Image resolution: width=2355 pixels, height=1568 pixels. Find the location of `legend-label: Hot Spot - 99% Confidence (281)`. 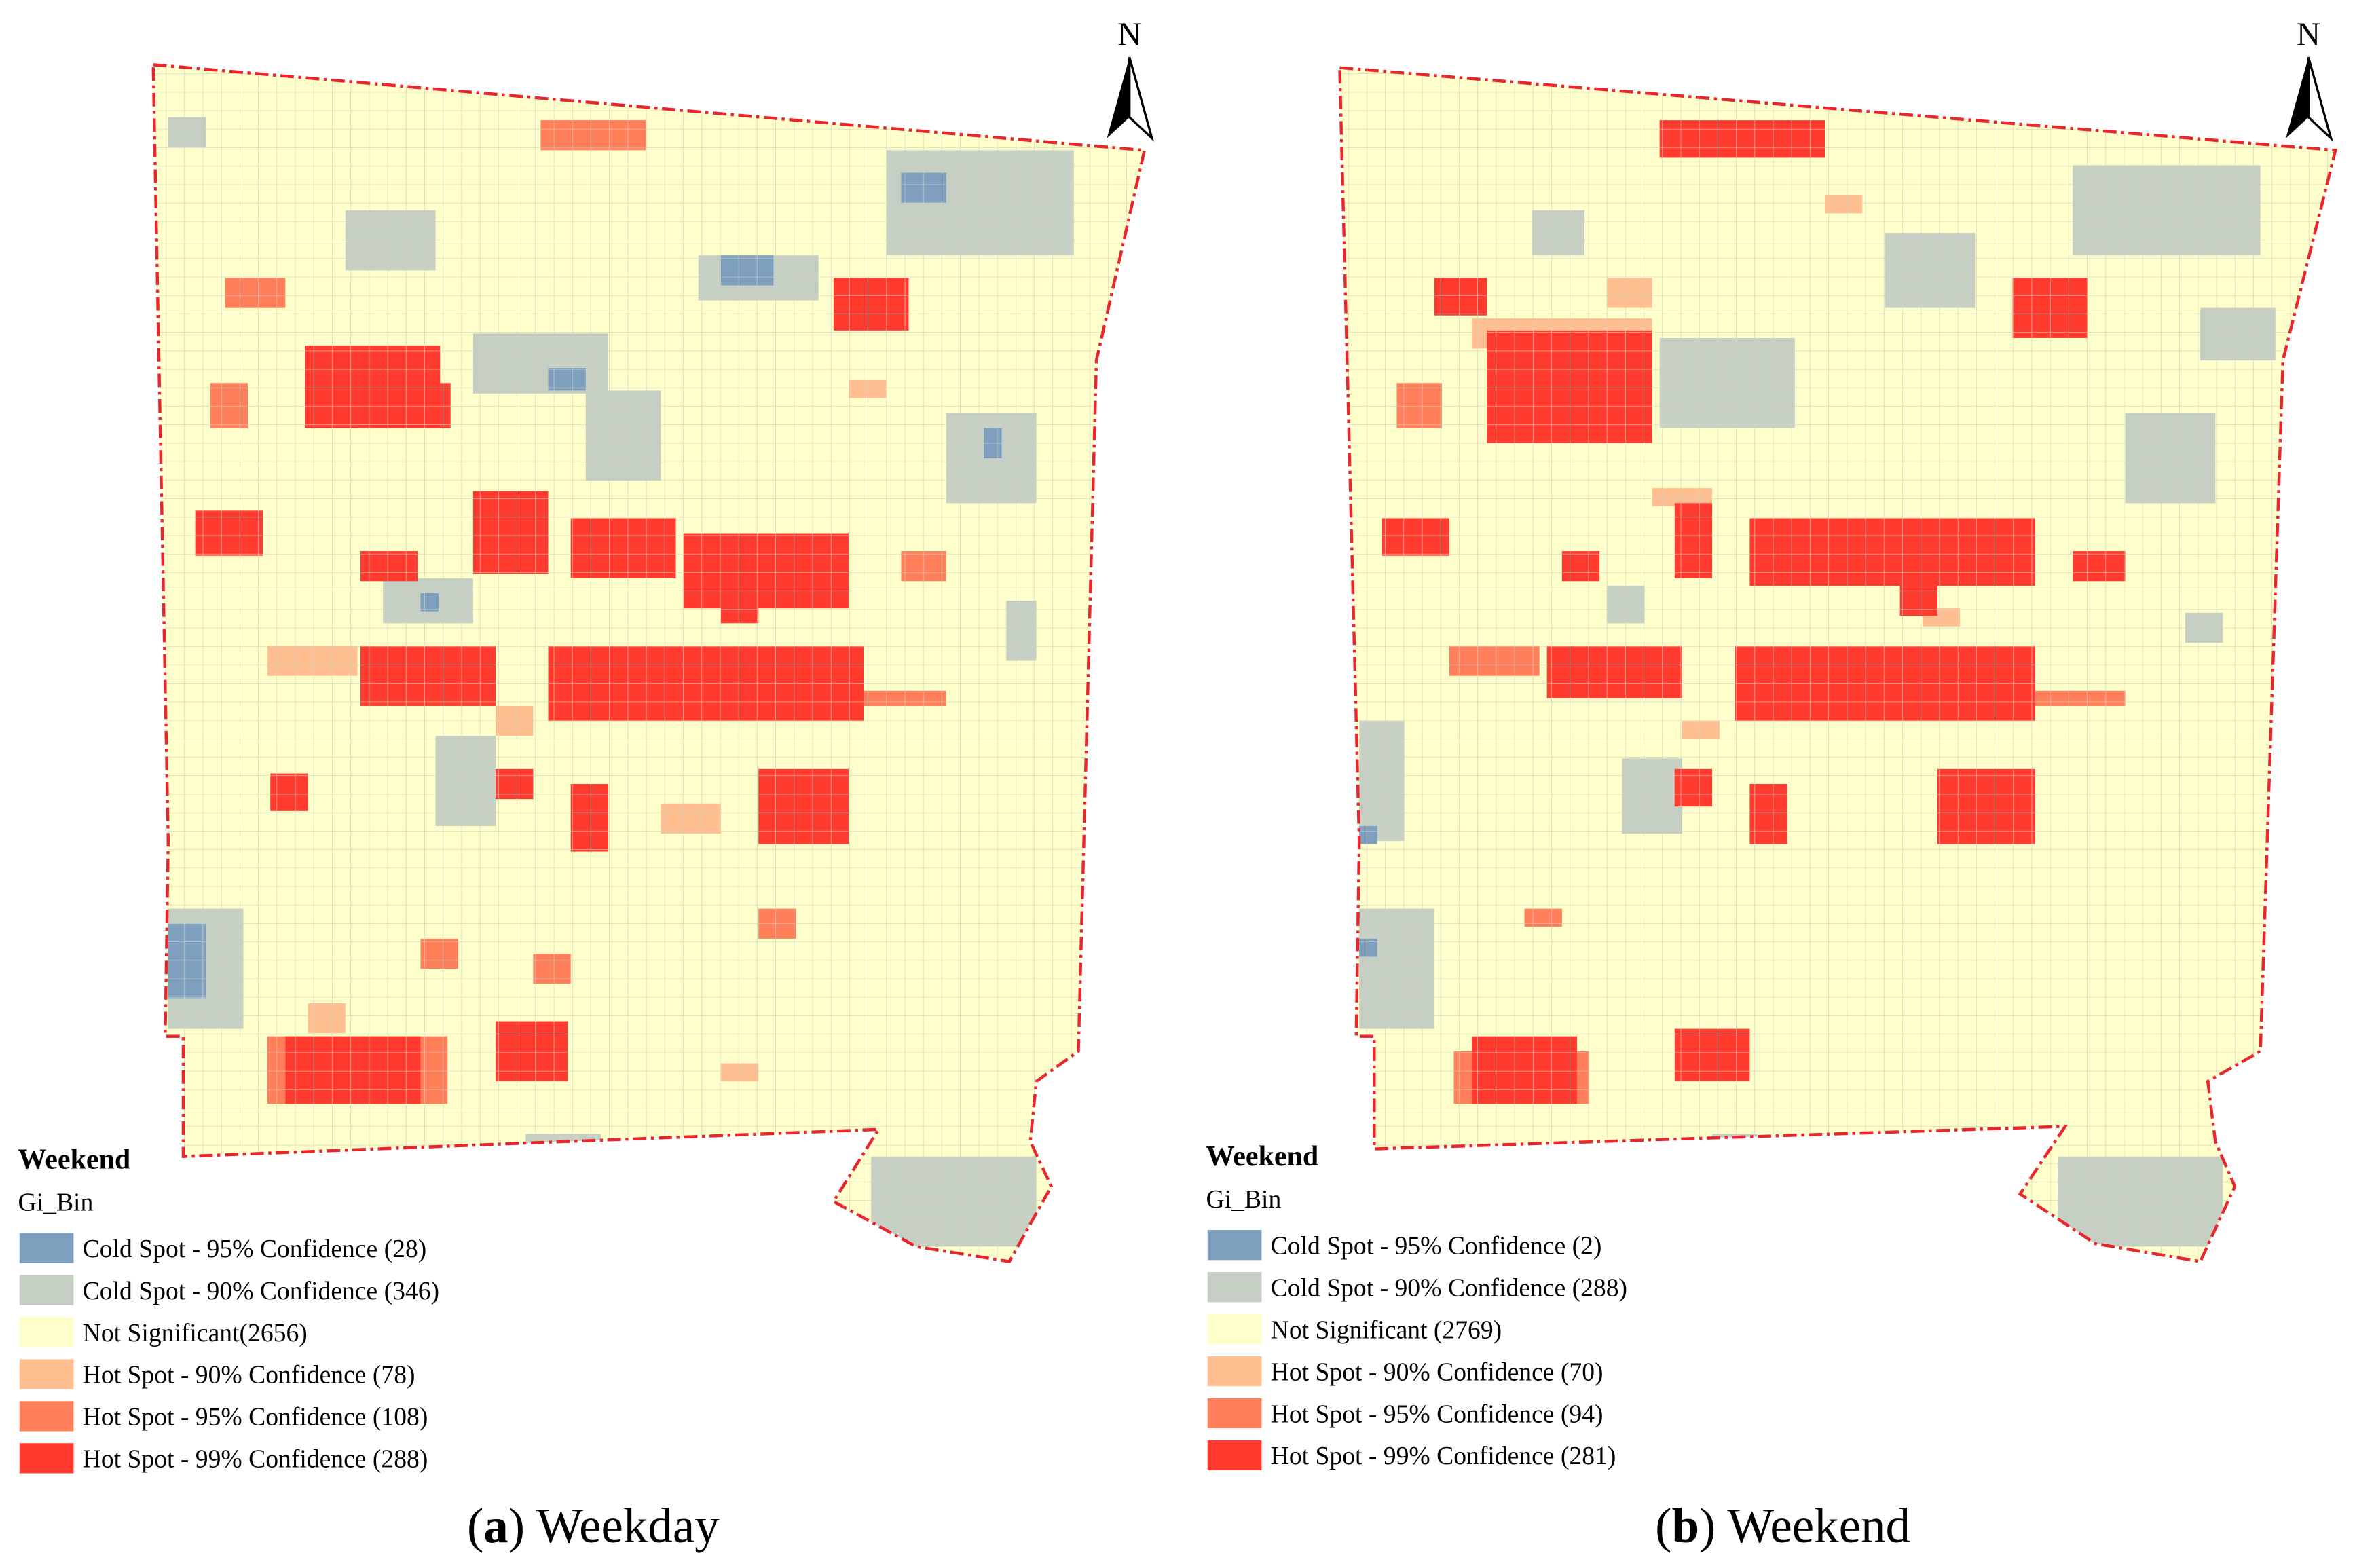

legend-label: Hot Spot - 99% Confidence (281) is located at coordinates (1443, 1456).